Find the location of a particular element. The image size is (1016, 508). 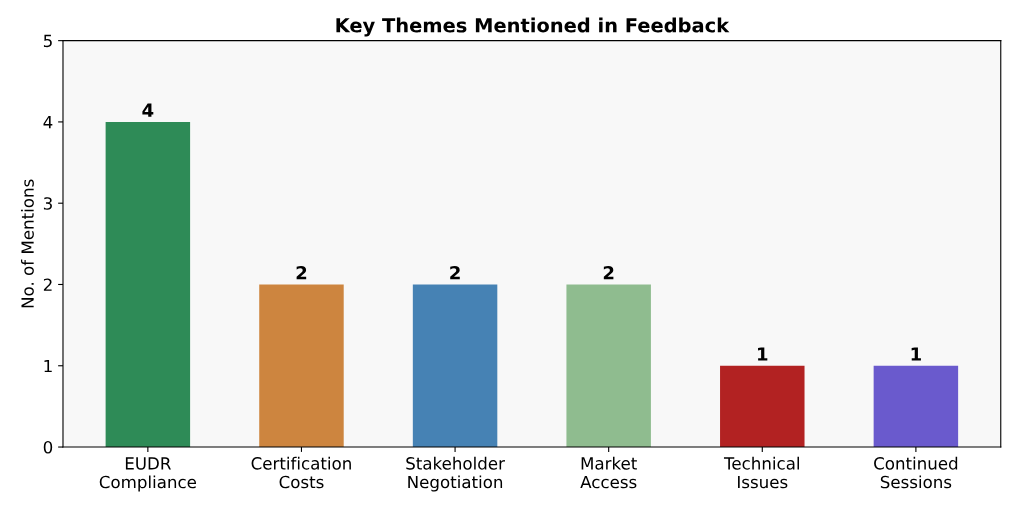

y-axis-title: No. of Mentions is located at coordinates (27, 243).